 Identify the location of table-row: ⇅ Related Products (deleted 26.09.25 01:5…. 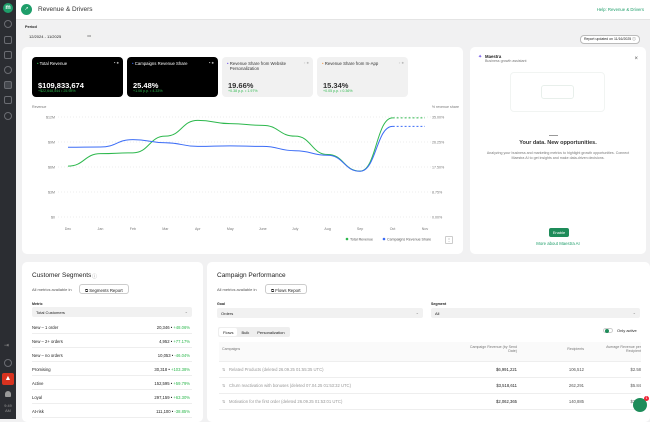
(430, 370).